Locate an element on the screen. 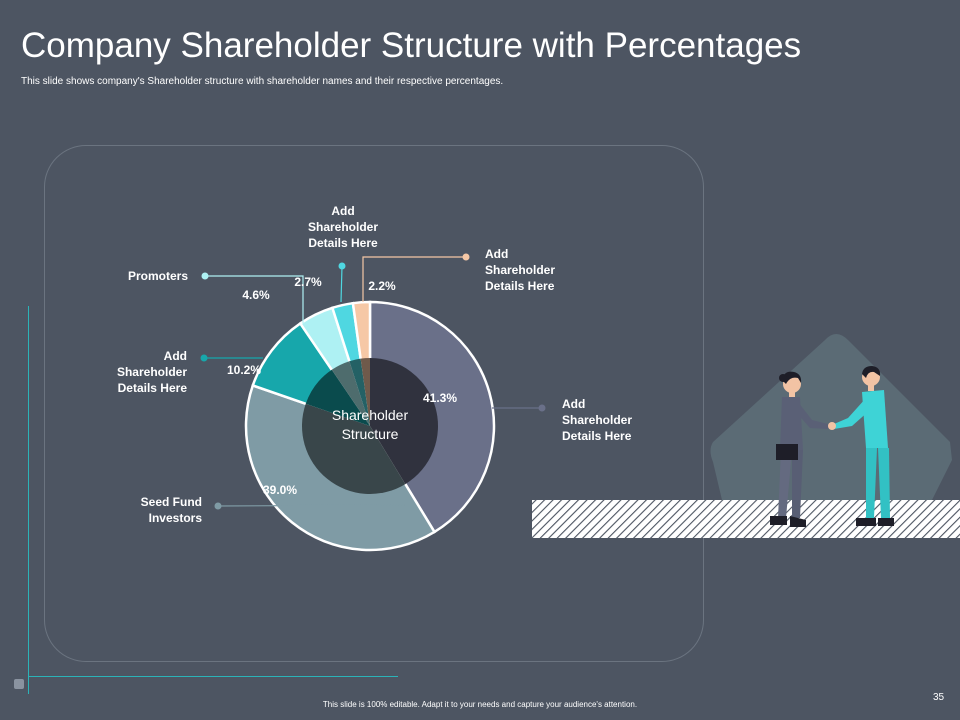  slice-name-3-line-3: Details Here is located at coordinates (153, 388).